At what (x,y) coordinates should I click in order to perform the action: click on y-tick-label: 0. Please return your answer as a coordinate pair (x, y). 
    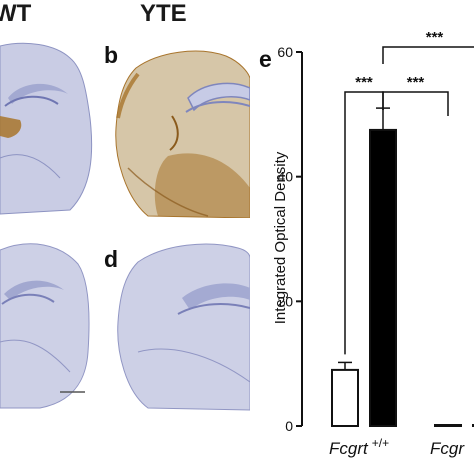
    Looking at the image, I should click on (289, 426).